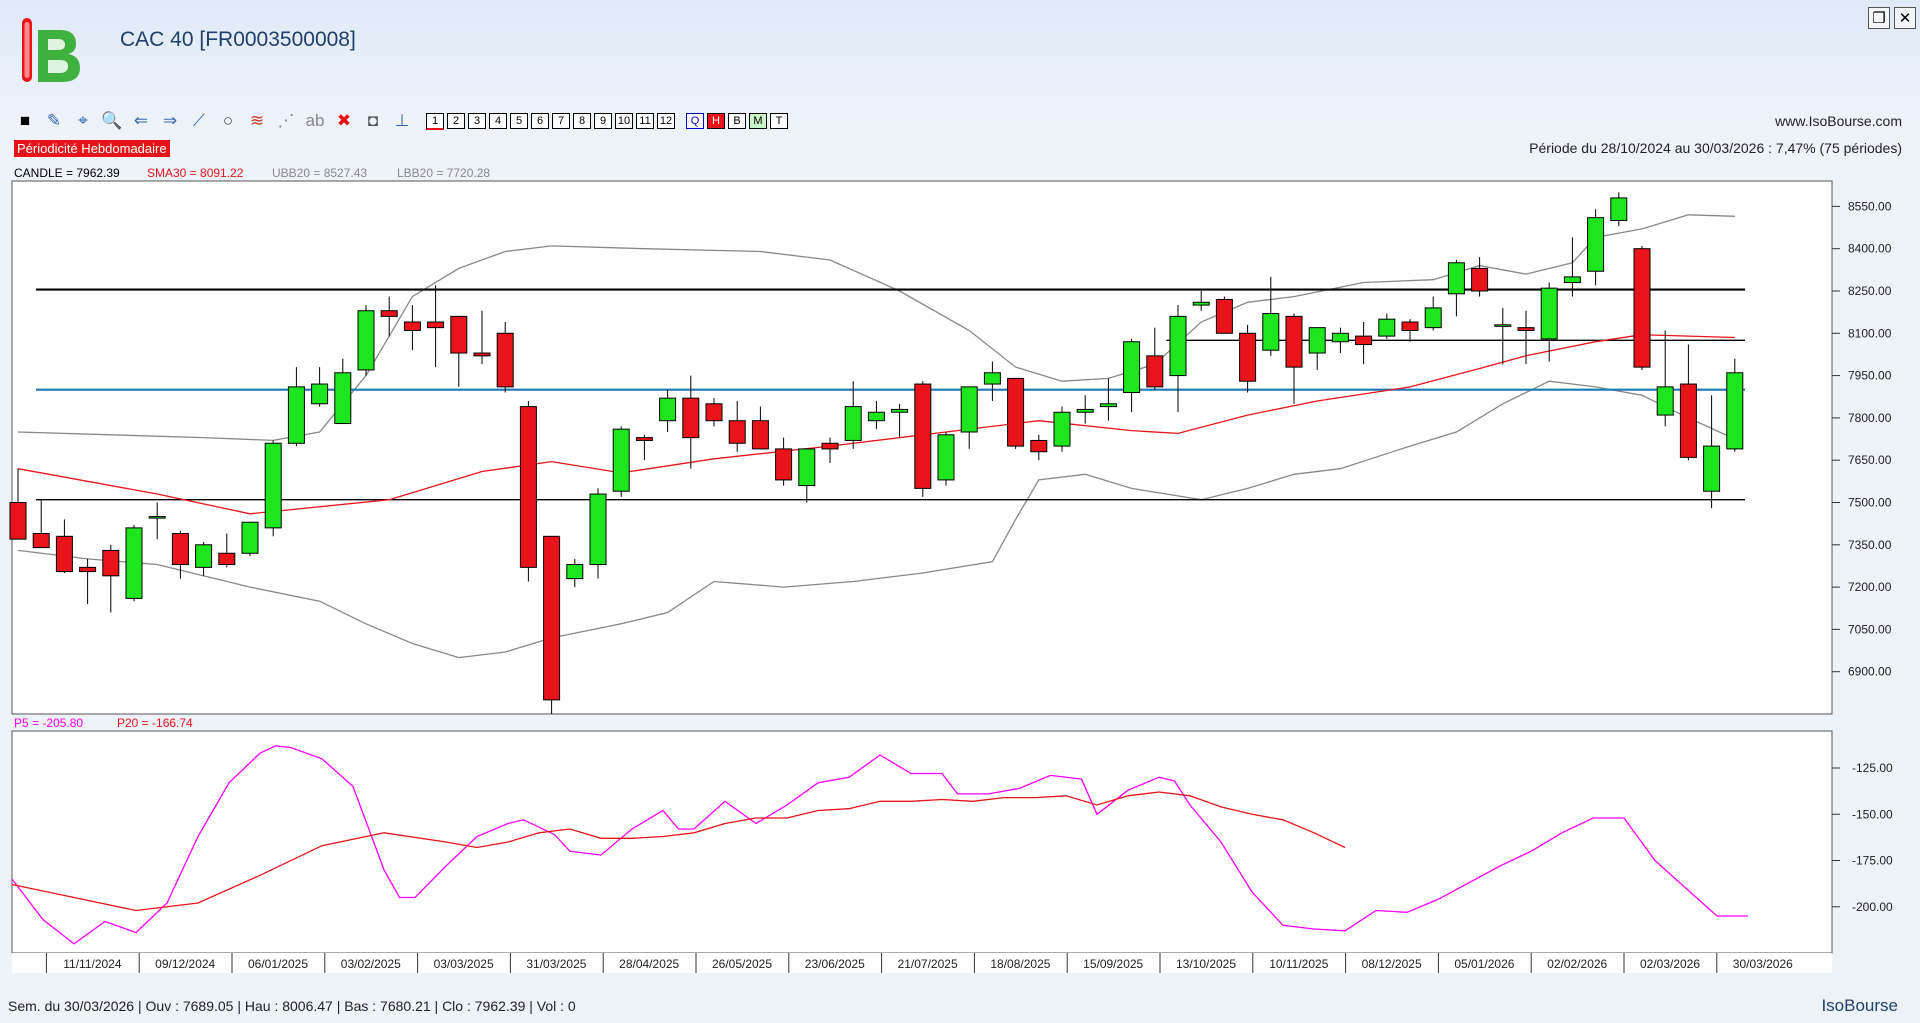  What do you see at coordinates (477, 121) in the screenshot?
I see `timeframe-3-button: 3` at bounding box center [477, 121].